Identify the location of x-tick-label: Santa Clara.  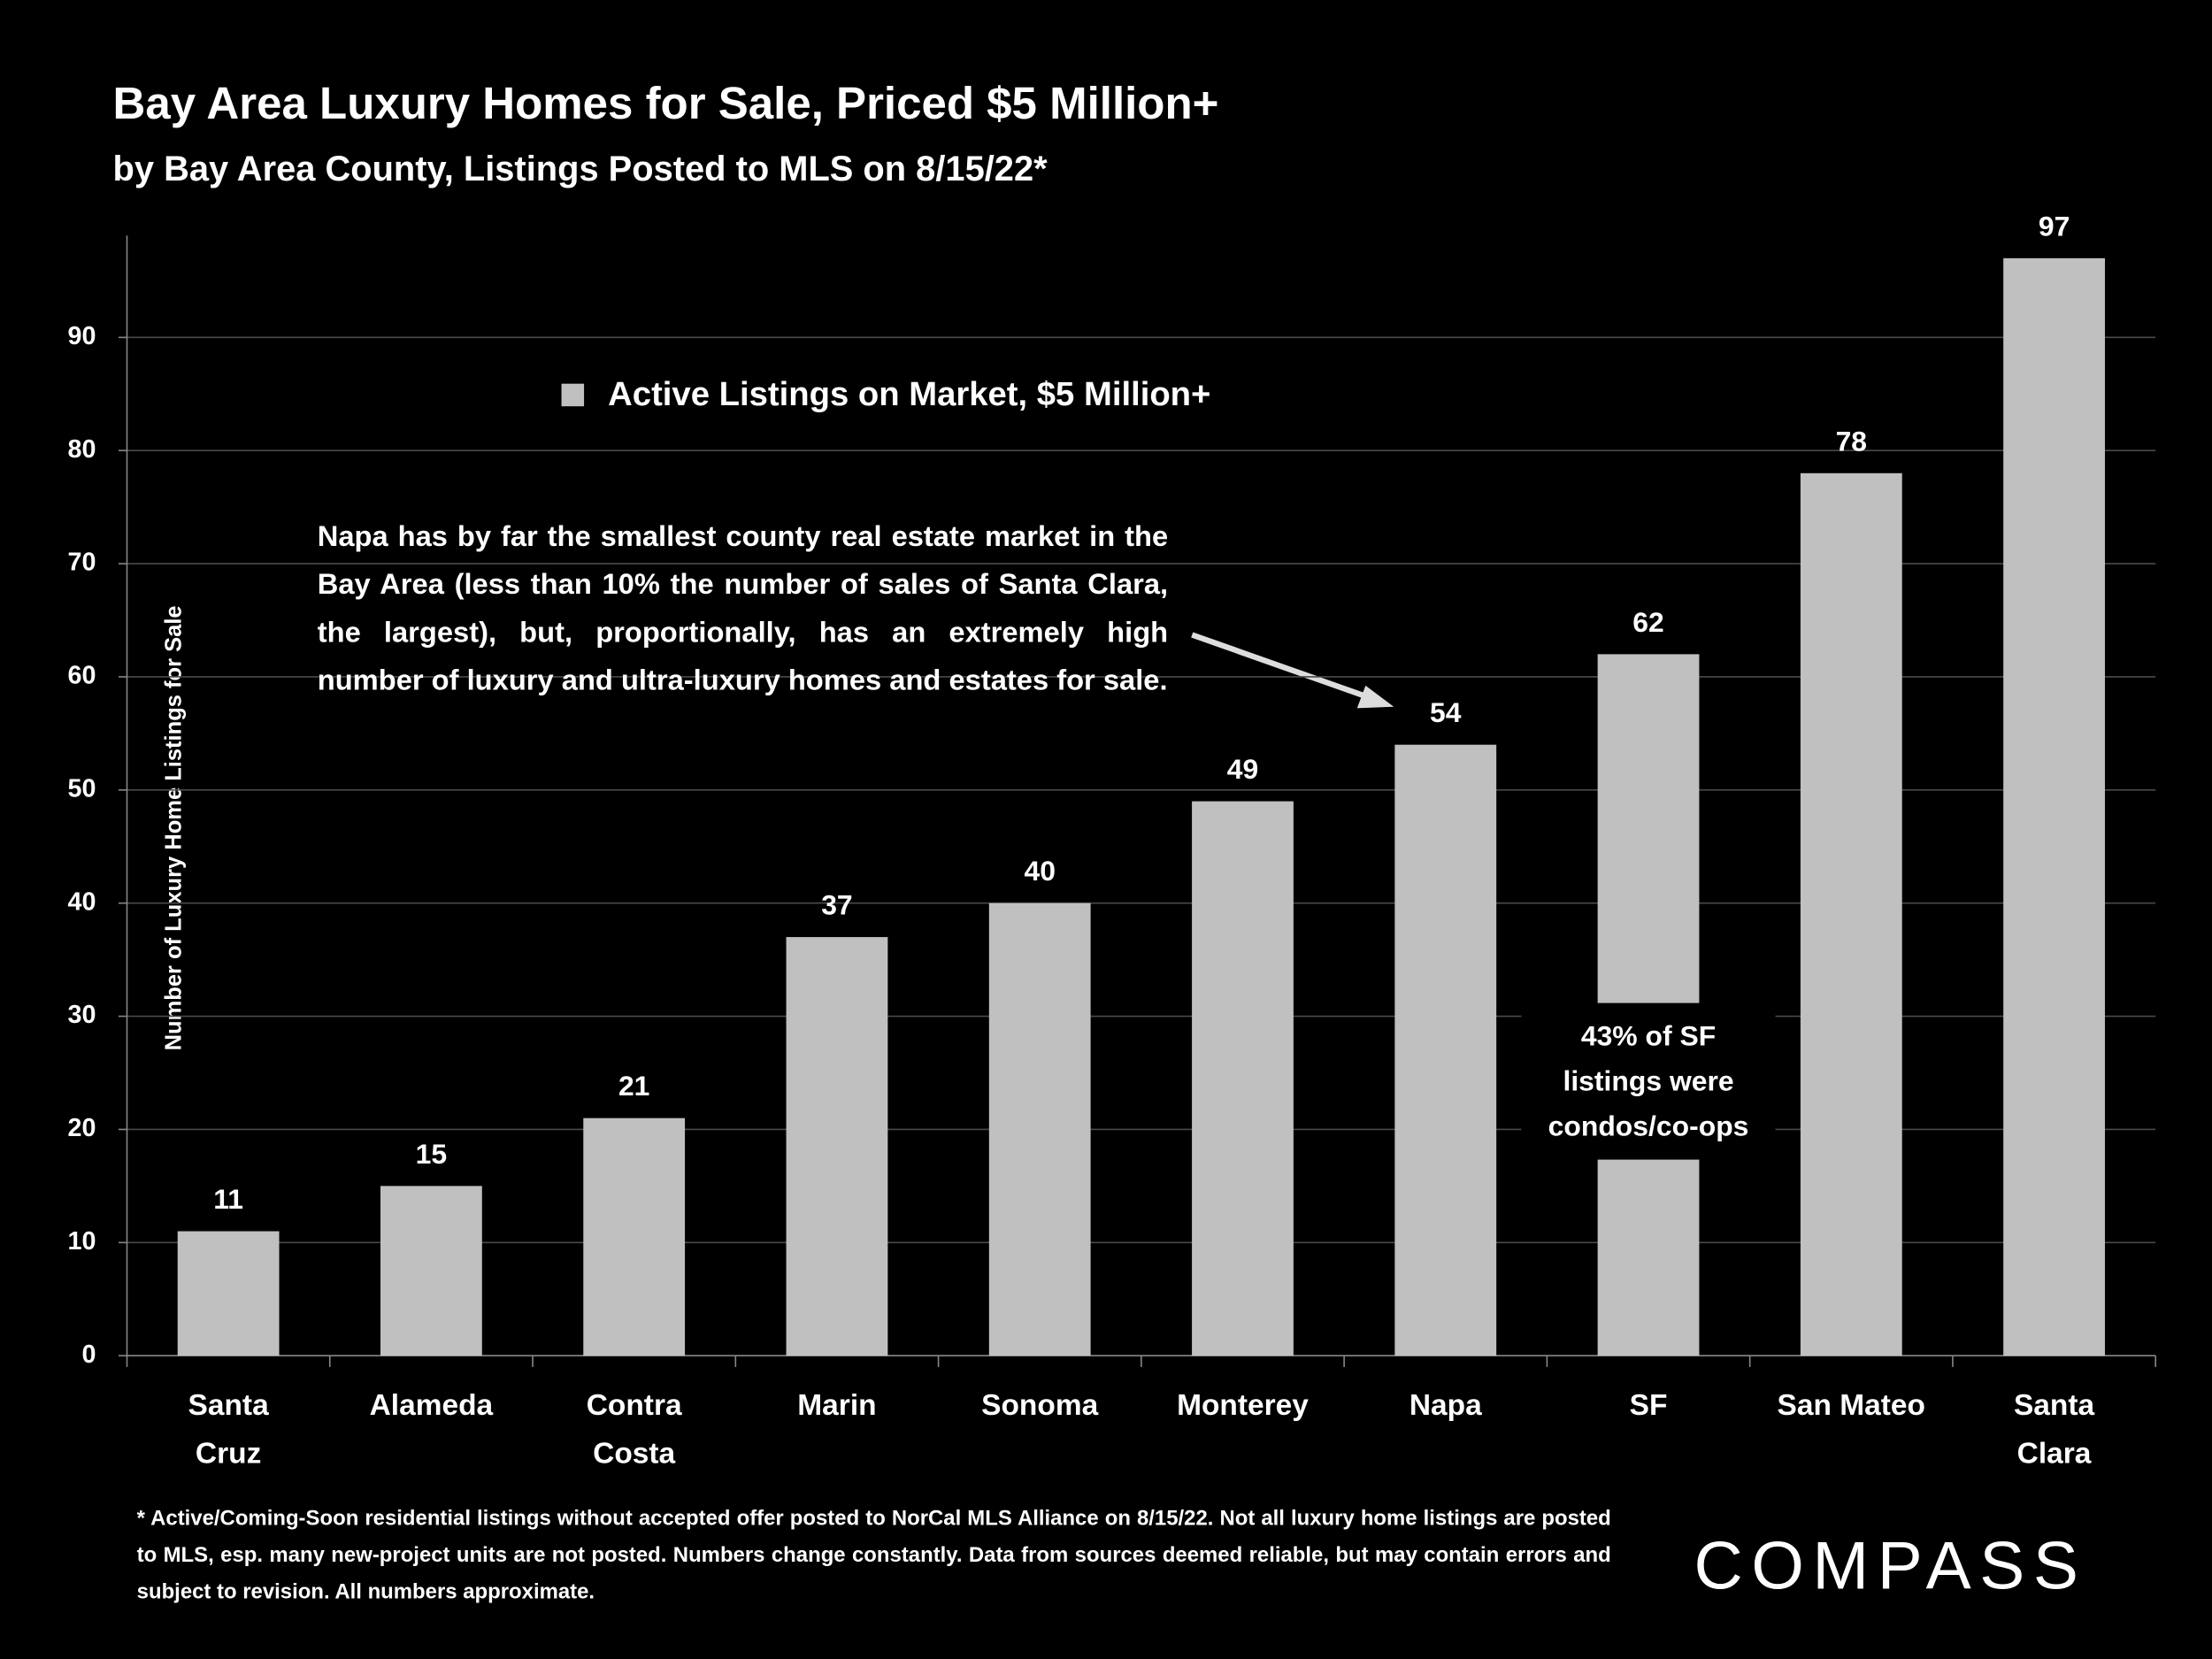
(2054, 1430).